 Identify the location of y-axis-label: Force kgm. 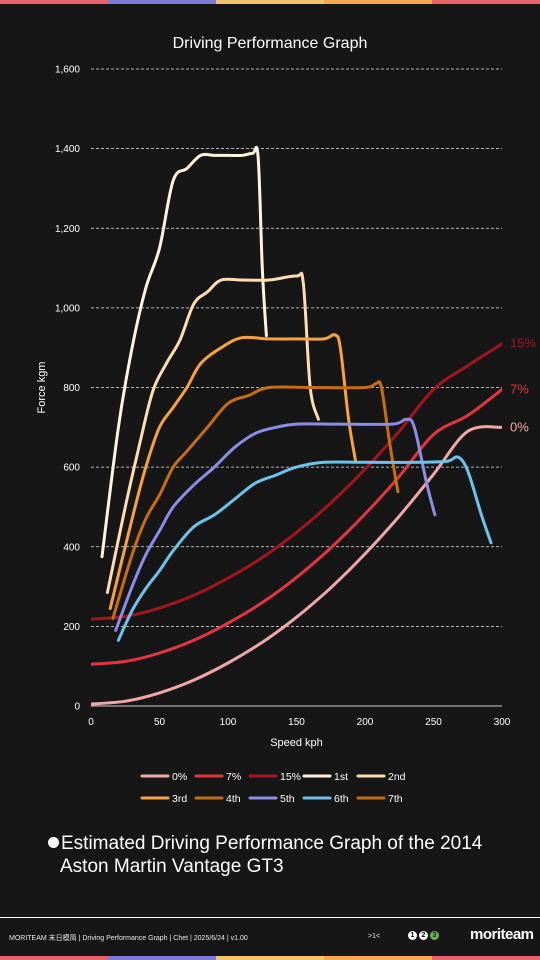
(42, 388).